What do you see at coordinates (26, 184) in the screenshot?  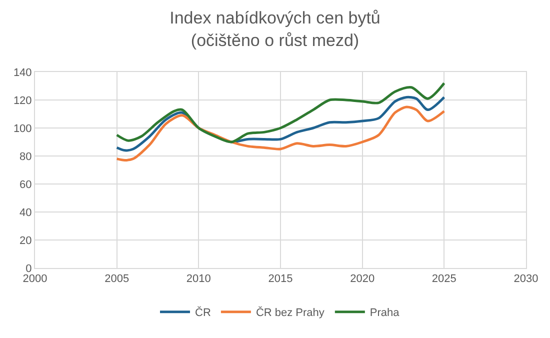 I see `y-tick-label: 60` at bounding box center [26, 184].